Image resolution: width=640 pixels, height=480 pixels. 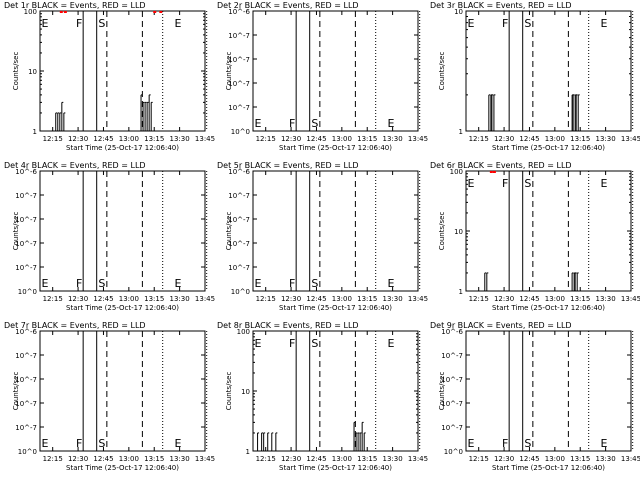 I want to click on panel-title: Det 3r BLACK = Events, RED = LLD, so click(x=501, y=5).